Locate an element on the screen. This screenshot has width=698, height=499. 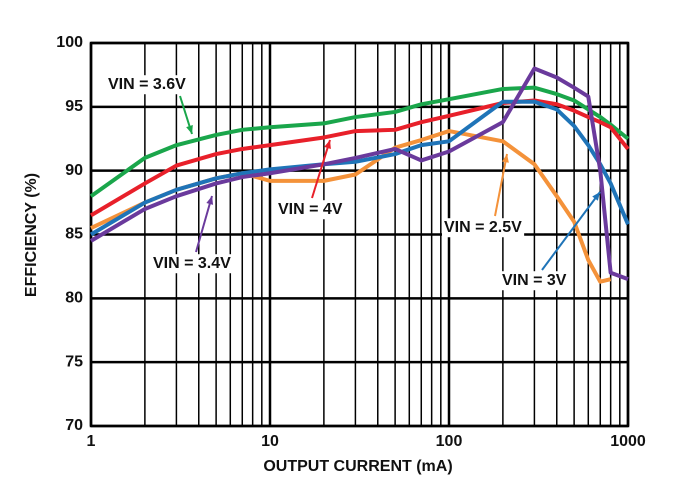
x-tick-label: 10 is located at coordinates (270, 441).